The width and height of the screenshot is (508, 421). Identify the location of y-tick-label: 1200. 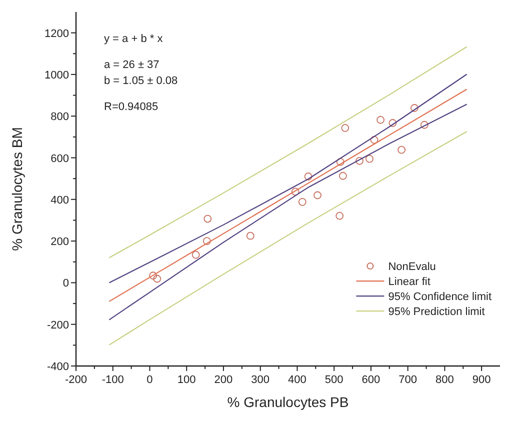
(56, 34).